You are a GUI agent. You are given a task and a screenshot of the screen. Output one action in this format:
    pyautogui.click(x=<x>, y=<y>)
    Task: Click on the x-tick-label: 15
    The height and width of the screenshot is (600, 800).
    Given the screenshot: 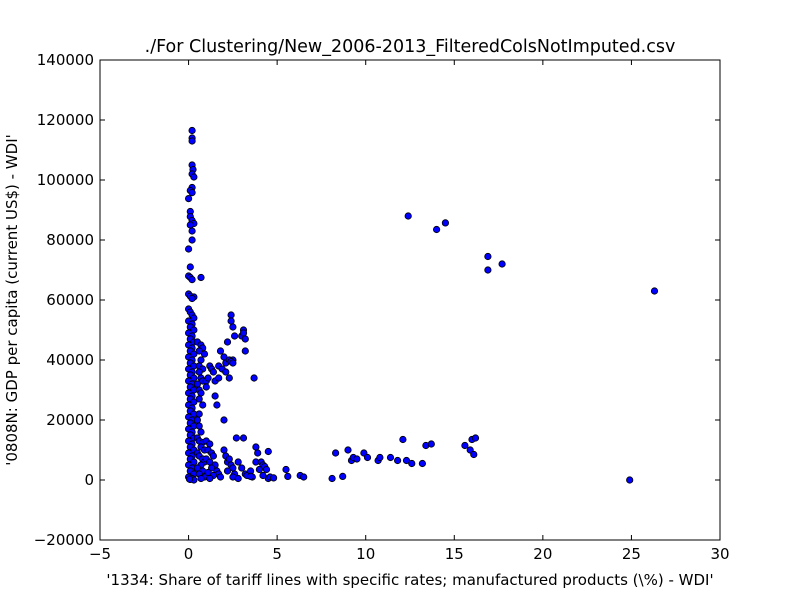 What is the action you would take?
    pyautogui.click(x=454, y=554)
    